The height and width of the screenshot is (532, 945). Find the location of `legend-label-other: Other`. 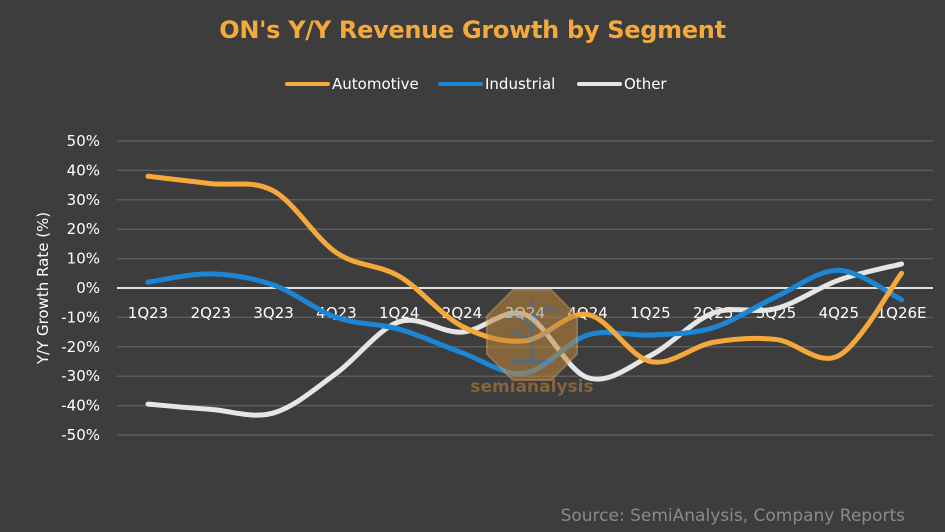

legend-label-other: Other is located at coordinates (645, 84).